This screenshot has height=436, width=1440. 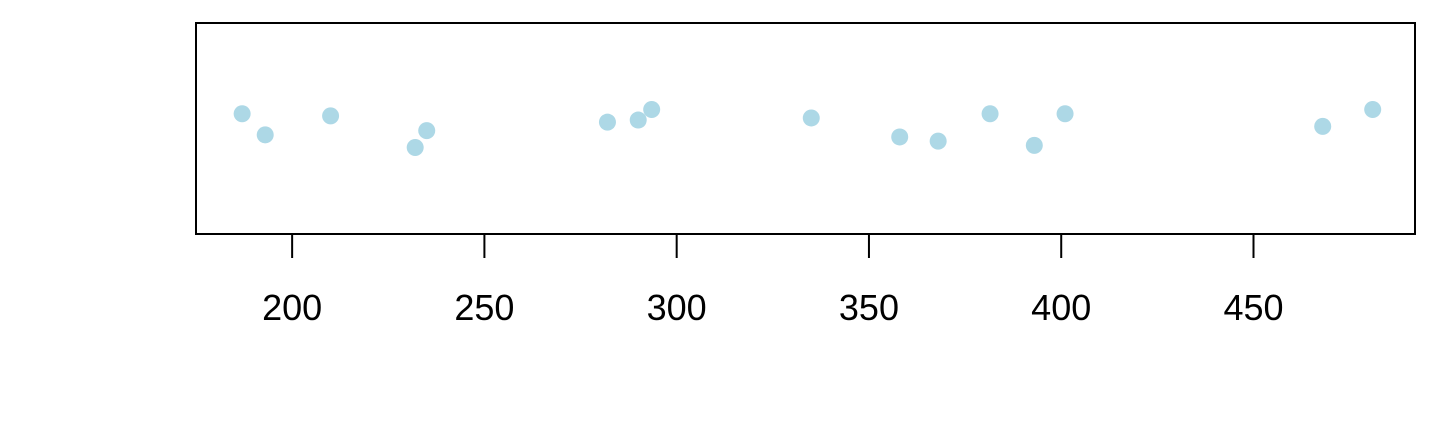 What do you see at coordinates (292, 307) in the screenshot?
I see `x-tick-label: 200` at bounding box center [292, 307].